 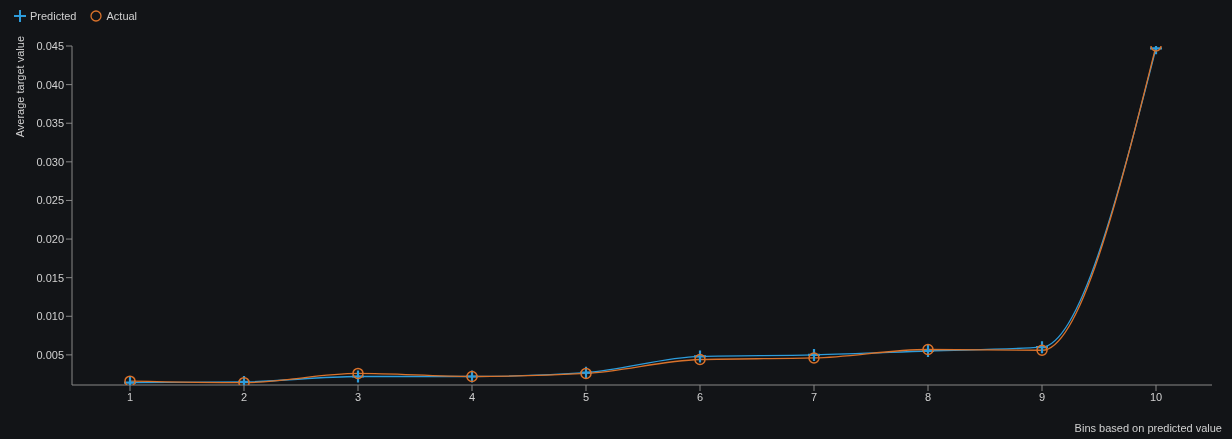 What do you see at coordinates (928, 396) in the screenshot?
I see `x-tick-label: 8` at bounding box center [928, 396].